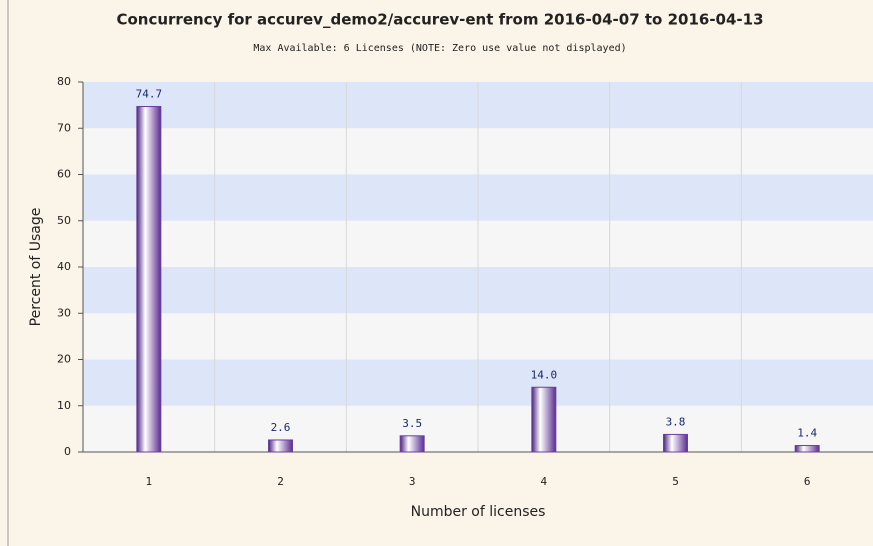 This screenshot has height=546, width=873. Describe the element at coordinates (544, 481) in the screenshot. I see `x-tick-label: 4` at that location.